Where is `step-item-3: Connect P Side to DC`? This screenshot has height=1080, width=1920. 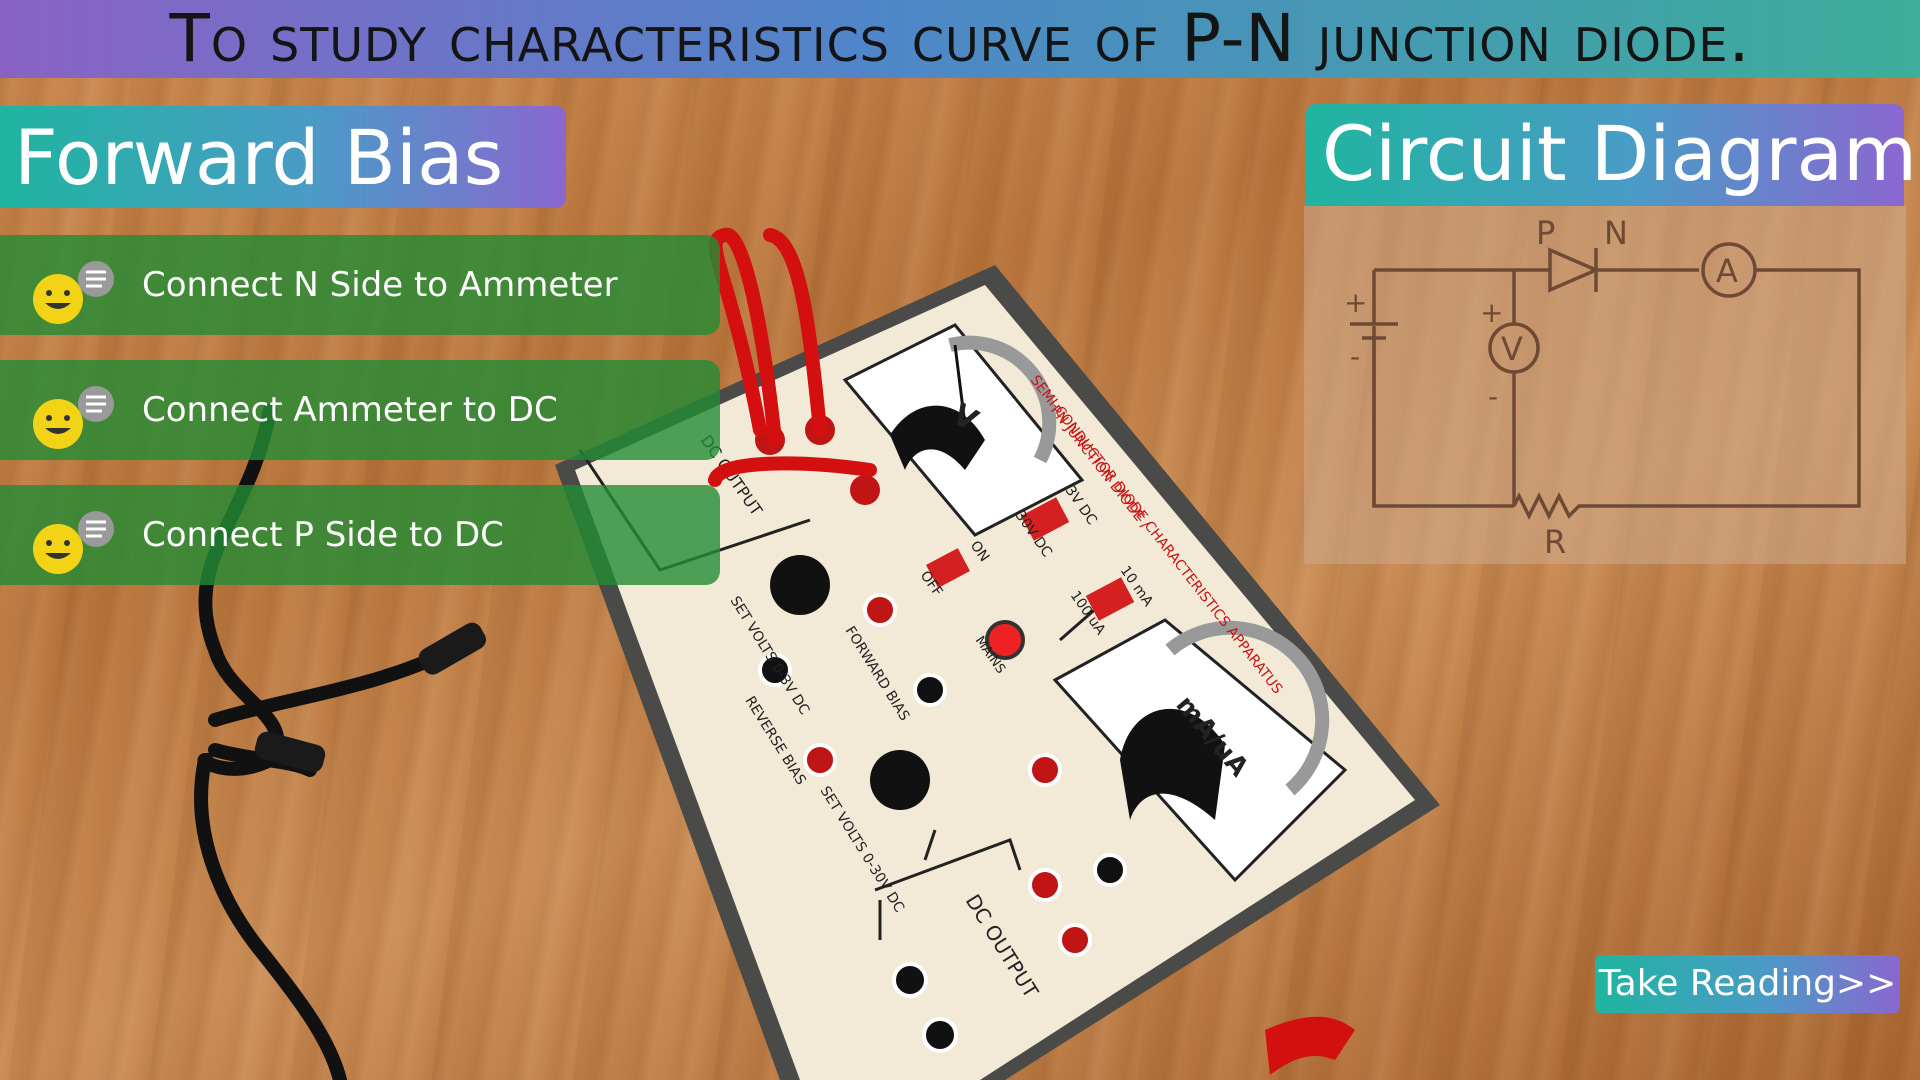
step-item-3: Connect P Side to DC is located at coordinates (360, 535).